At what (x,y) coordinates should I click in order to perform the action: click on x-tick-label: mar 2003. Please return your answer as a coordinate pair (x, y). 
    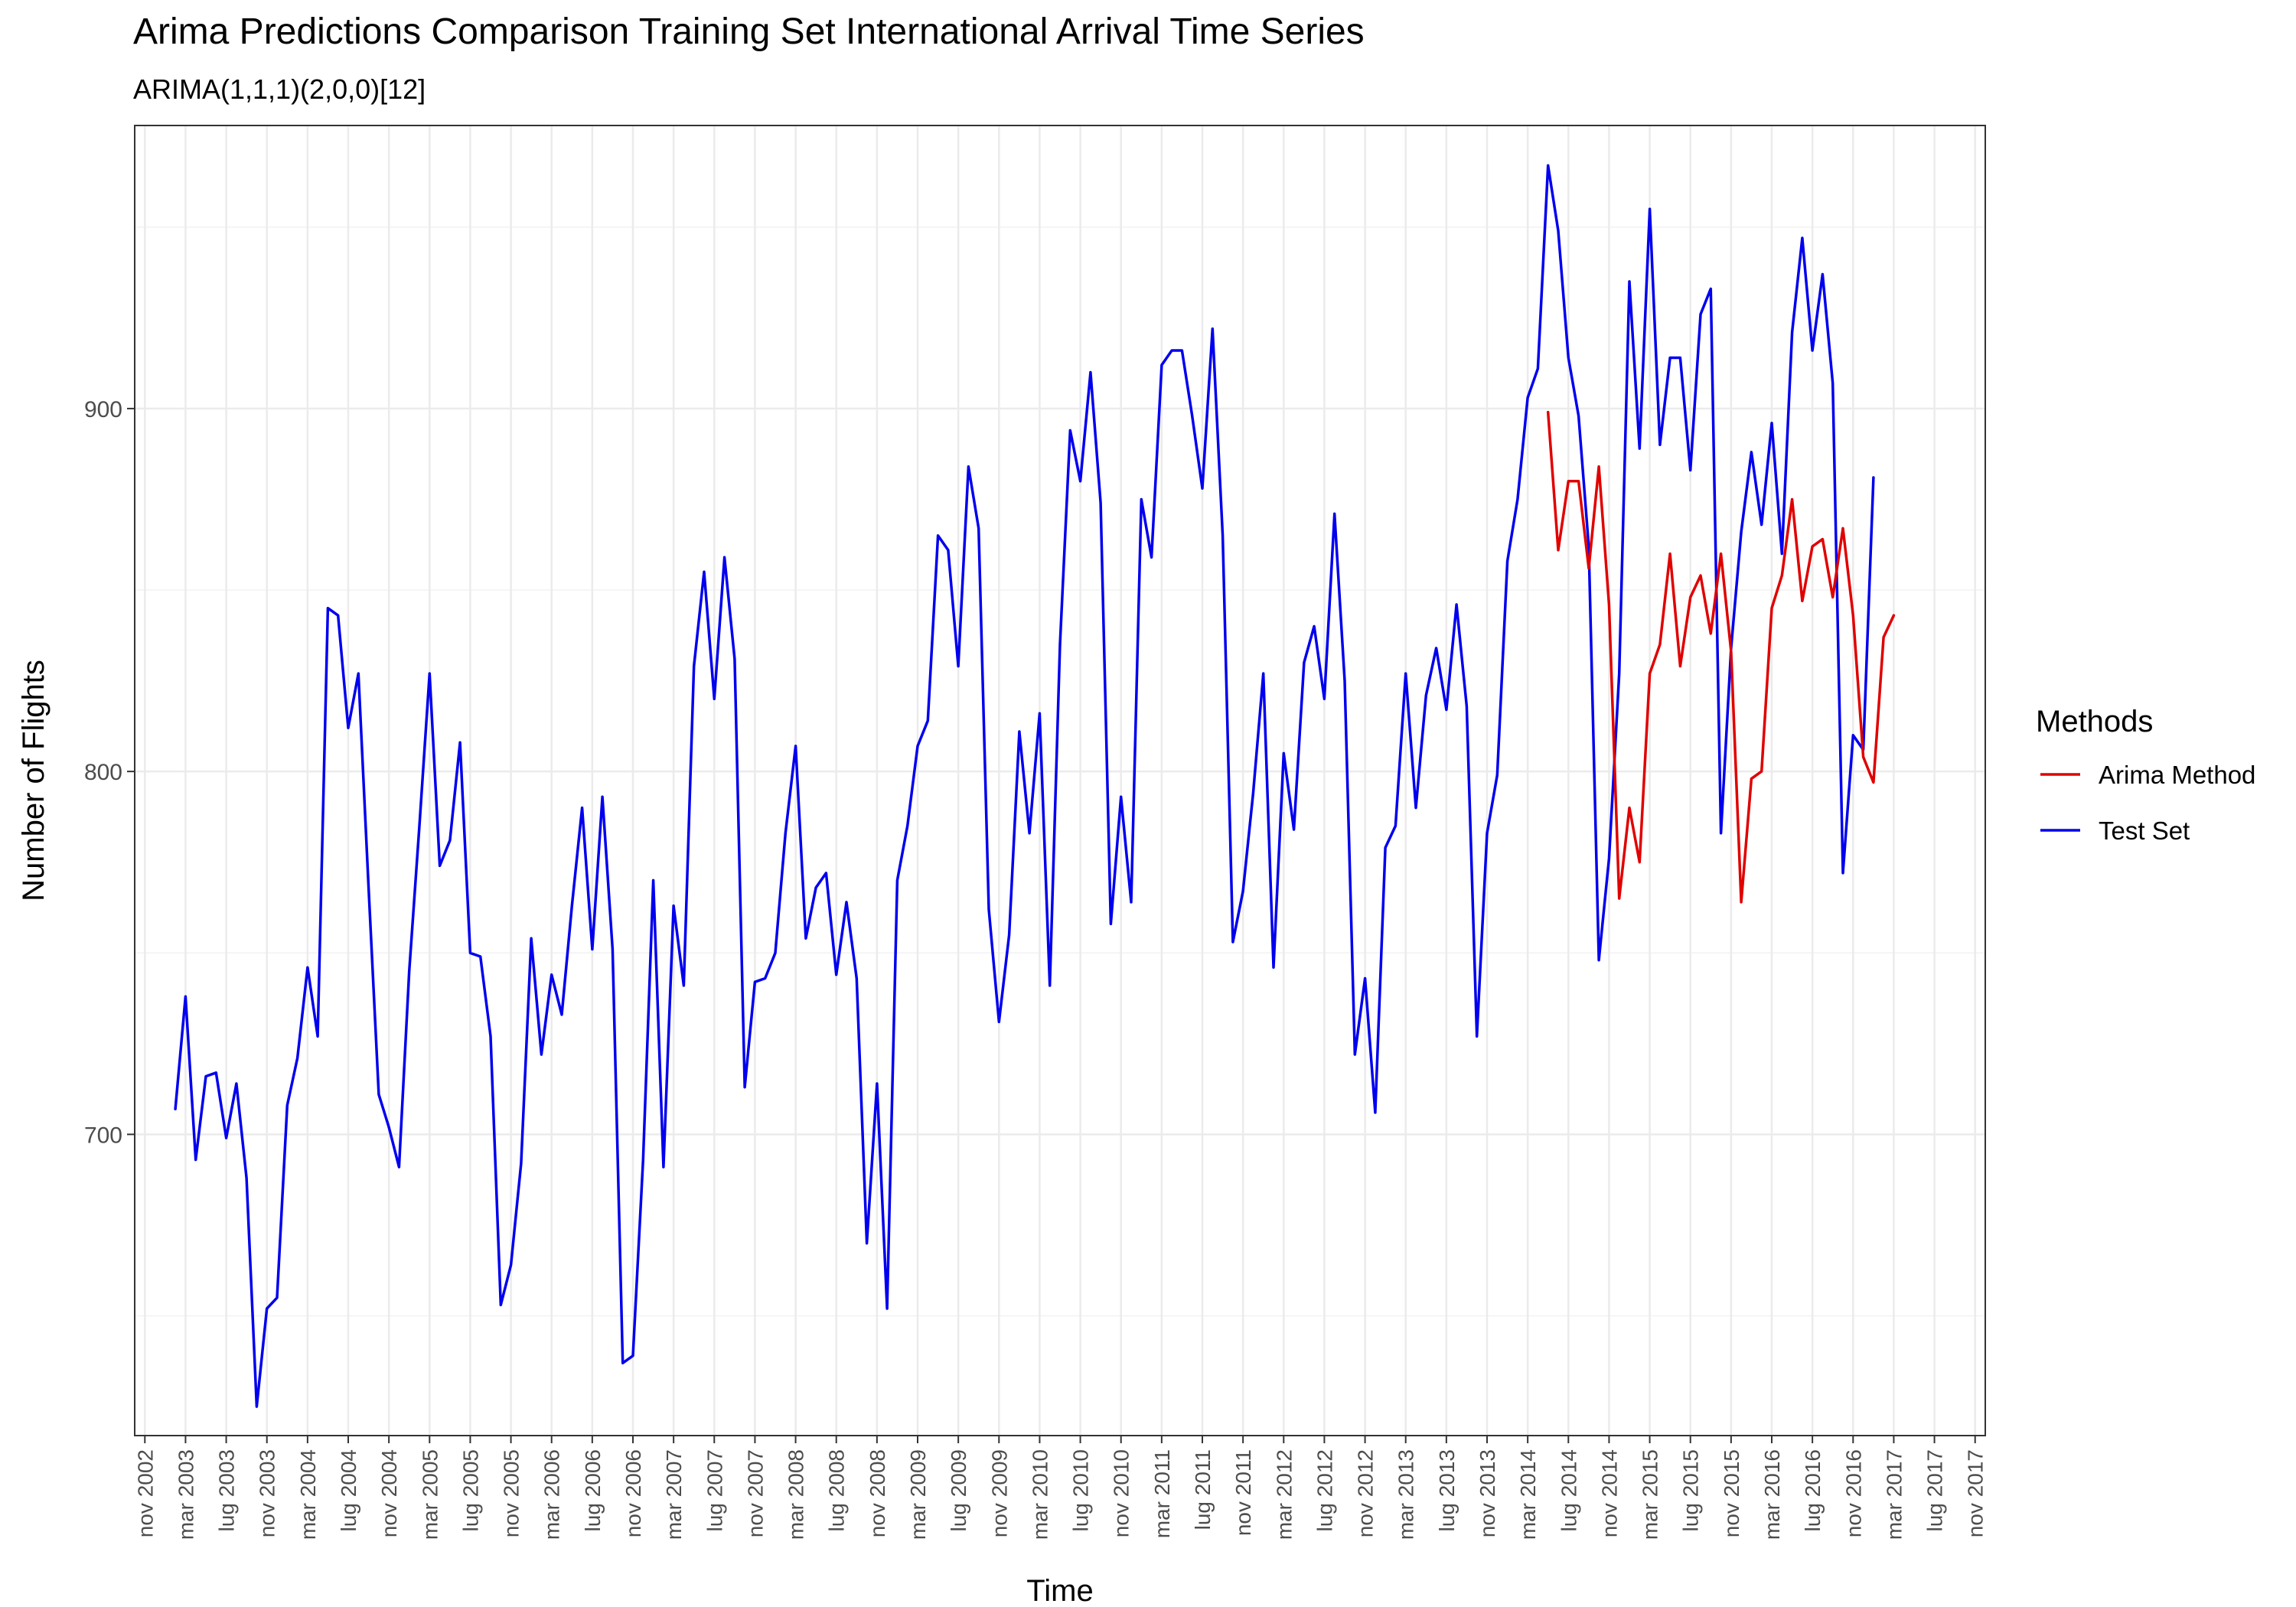
    Looking at the image, I should click on (185, 1494).